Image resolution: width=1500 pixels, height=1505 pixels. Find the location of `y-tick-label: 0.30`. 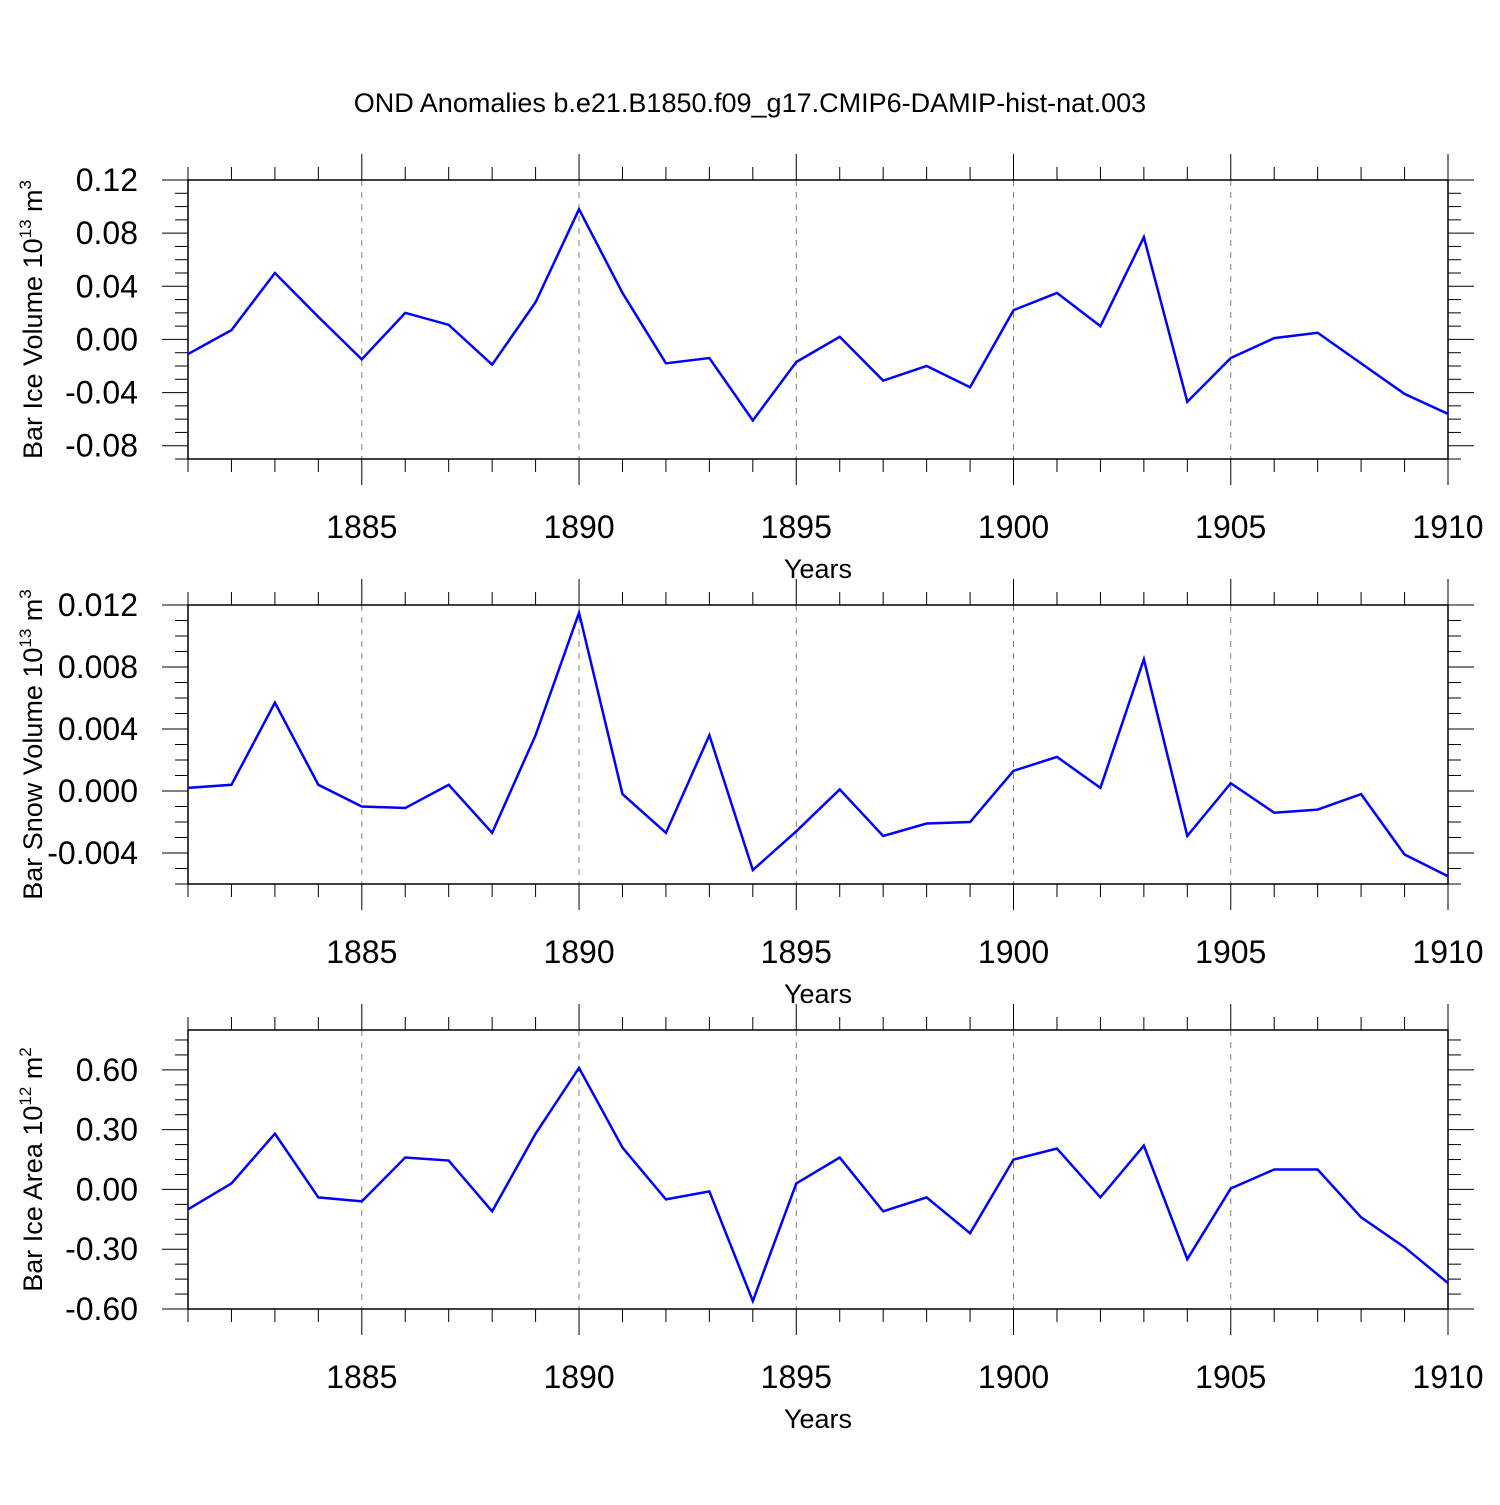

y-tick-label: 0.30 is located at coordinates (107, 1130).